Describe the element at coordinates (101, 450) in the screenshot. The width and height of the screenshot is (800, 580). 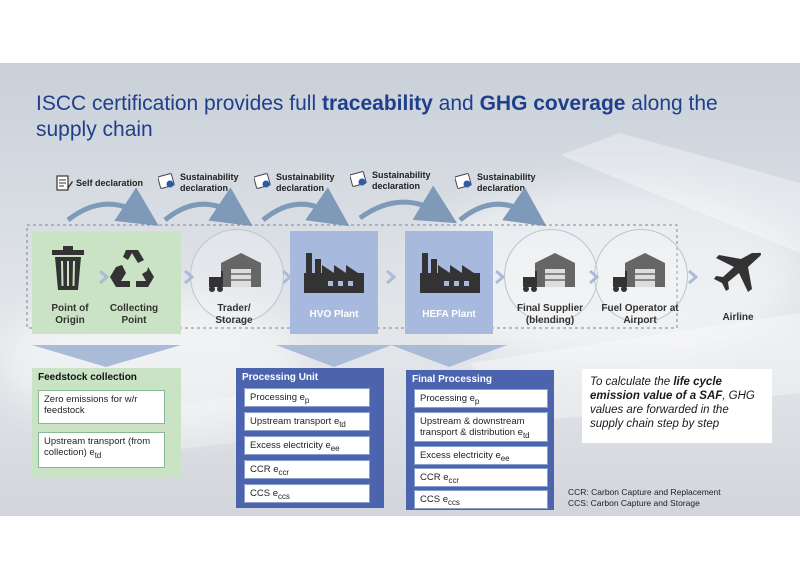
I see `panel-item: Upstream transport (from collection) etd` at that location.